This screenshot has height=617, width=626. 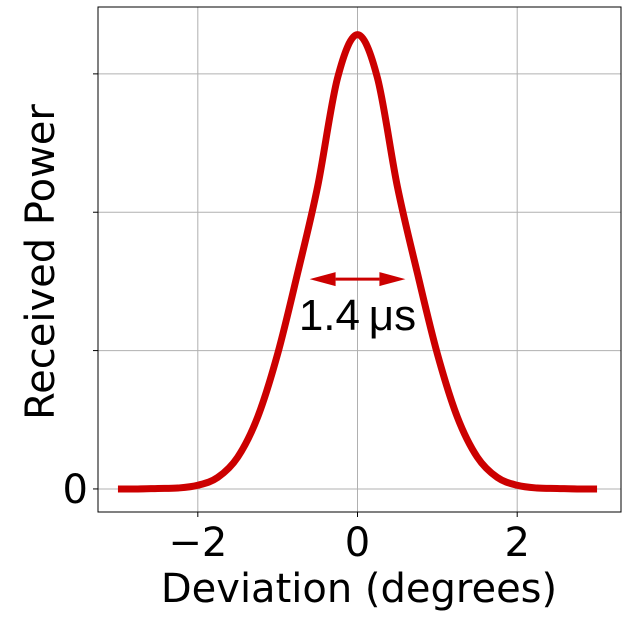 What do you see at coordinates (322, 279) in the screenshot?
I see `arrow-head-left` at bounding box center [322, 279].